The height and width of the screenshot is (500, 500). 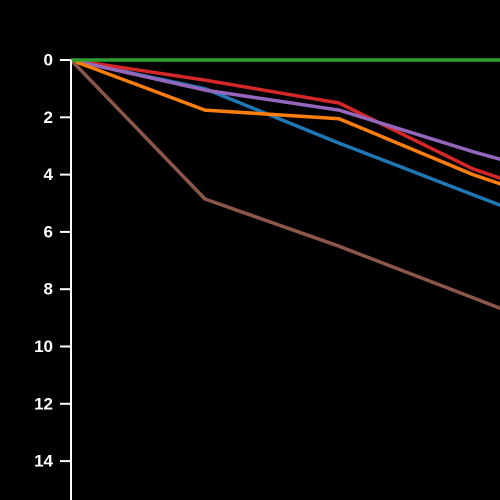 I want to click on y-tick-label-14: 14, so click(x=43, y=461).